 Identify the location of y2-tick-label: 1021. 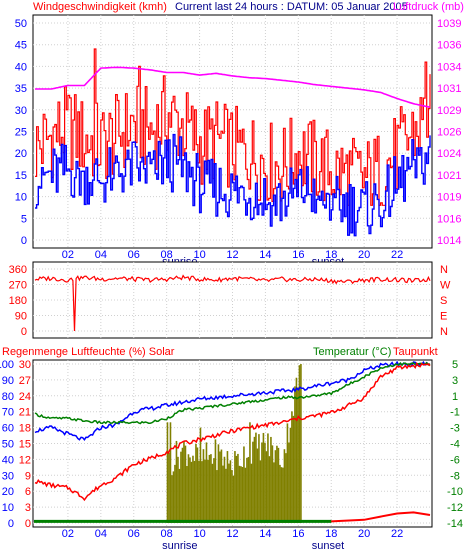
(449, 176).